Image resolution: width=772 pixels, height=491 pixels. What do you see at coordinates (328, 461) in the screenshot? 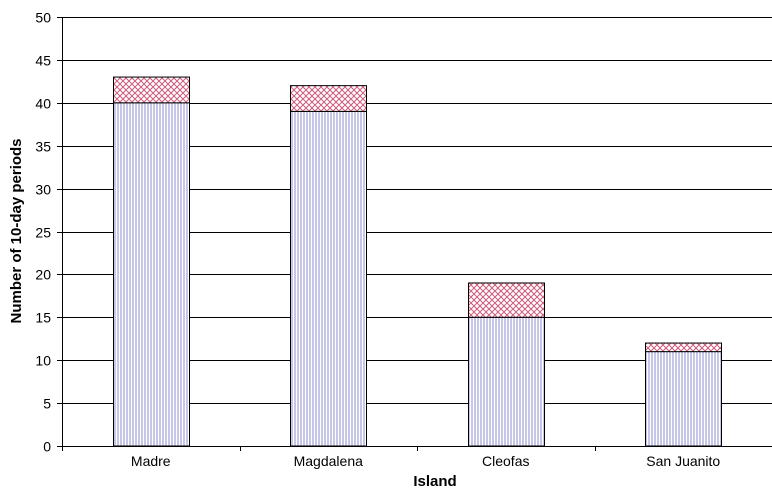
I see `x-tick-label: Magdalena` at bounding box center [328, 461].